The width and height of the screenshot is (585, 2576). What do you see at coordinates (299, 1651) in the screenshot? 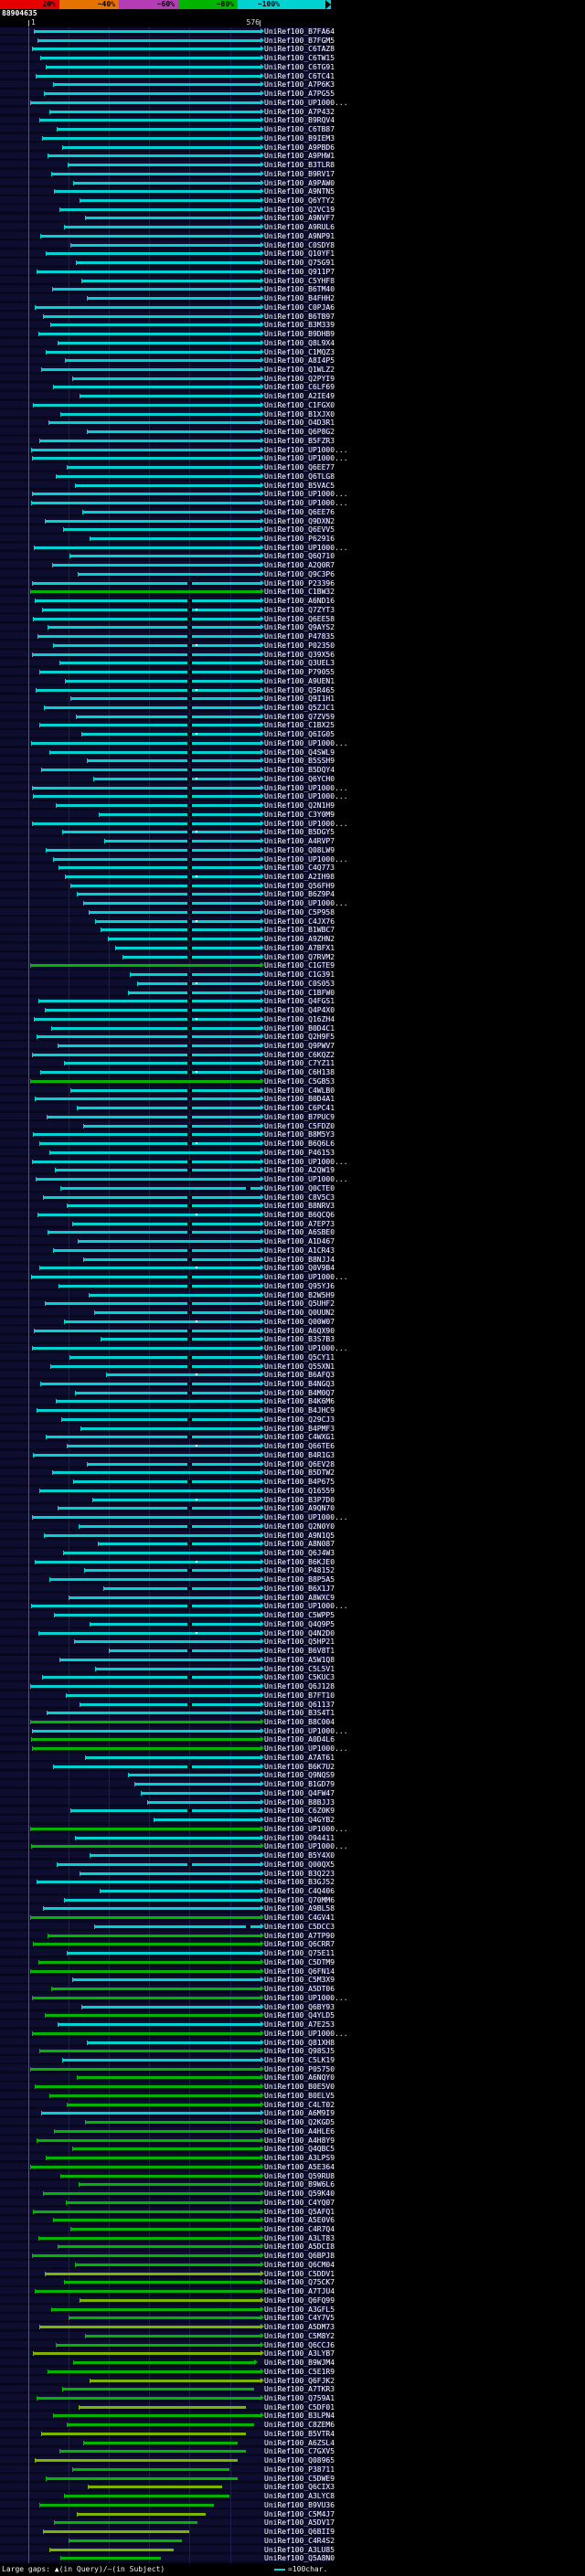
I see `hit-label: UniRef100_B6V8T1` at bounding box center [299, 1651].